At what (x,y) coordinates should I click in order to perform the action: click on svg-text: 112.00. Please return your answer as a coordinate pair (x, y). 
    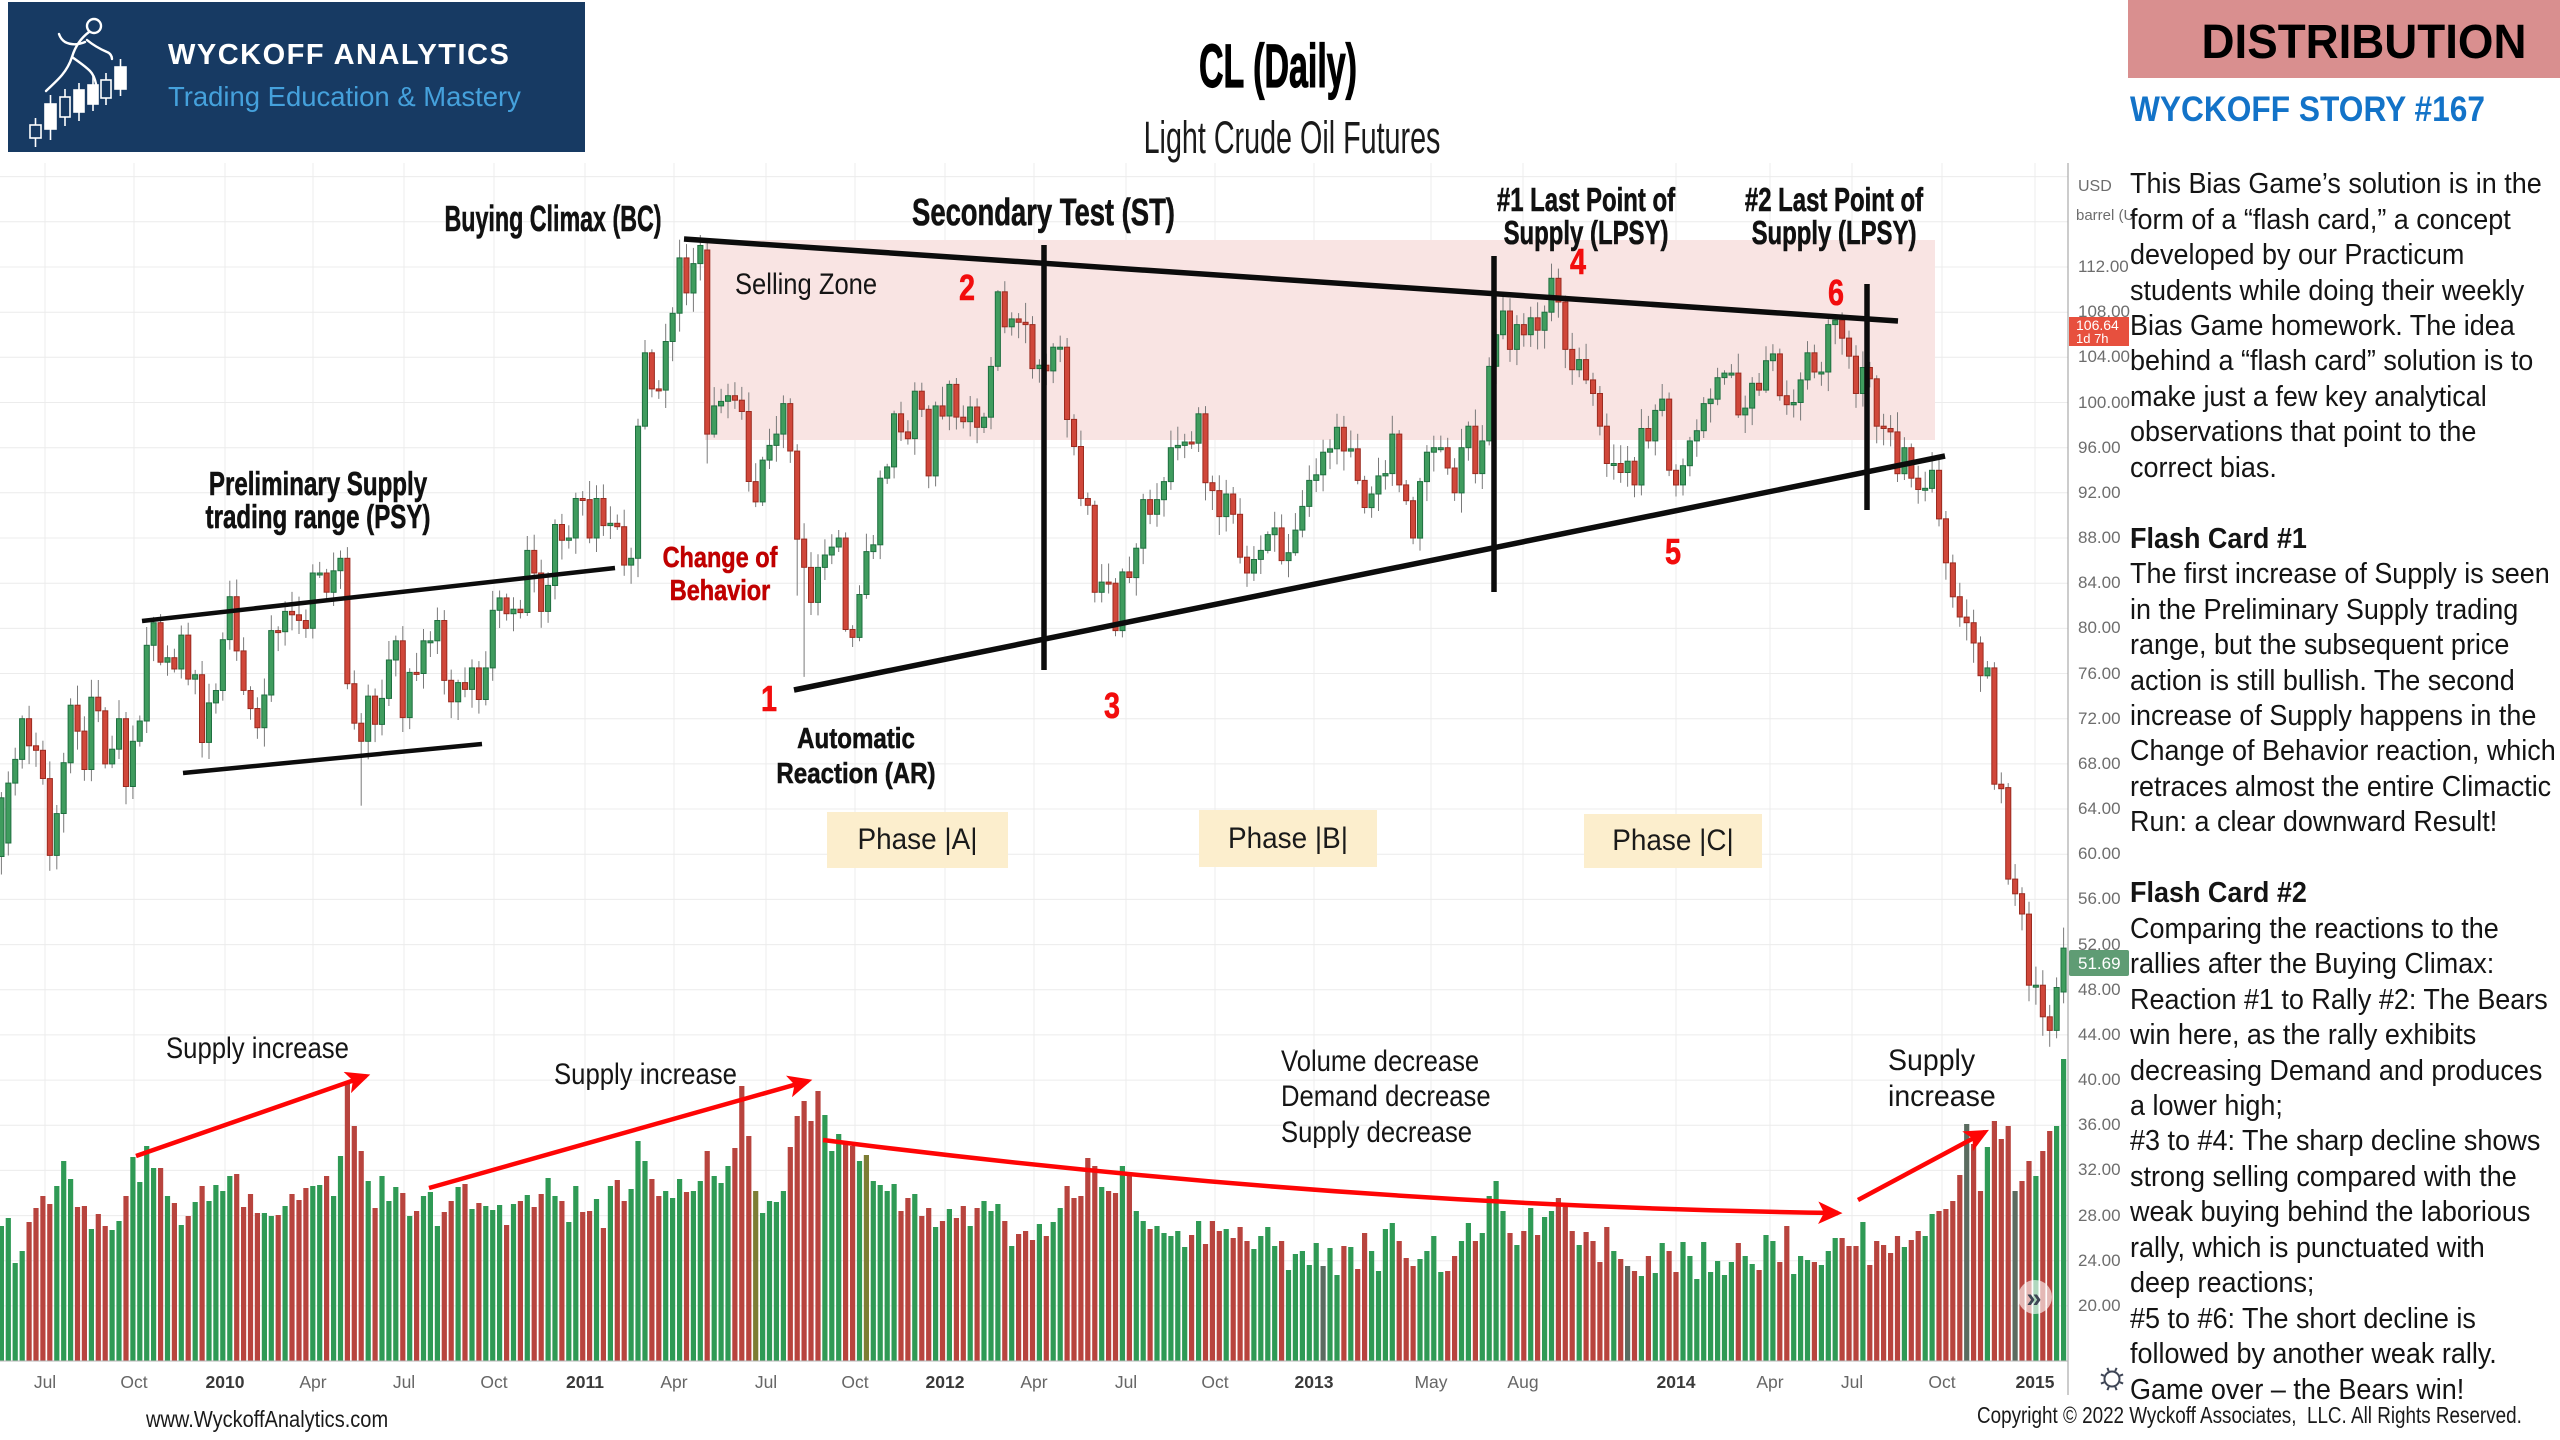
    Looking at the image, I should click on (2103, 266).